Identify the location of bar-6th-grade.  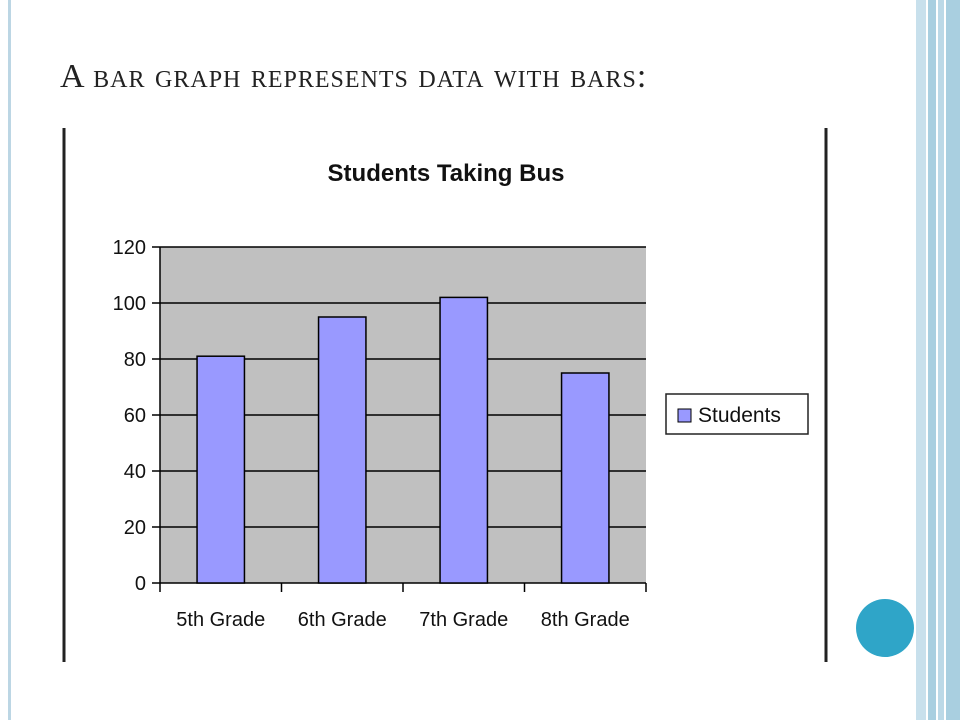
(342, 450).